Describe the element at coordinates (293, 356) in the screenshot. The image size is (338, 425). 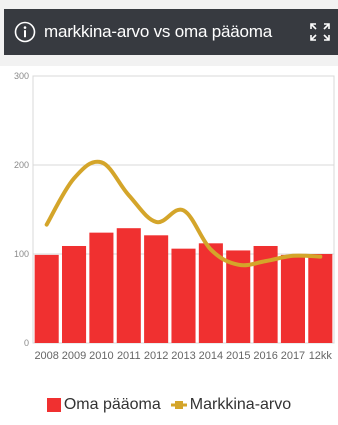
I see `x-tick-label: 2017` at that location.